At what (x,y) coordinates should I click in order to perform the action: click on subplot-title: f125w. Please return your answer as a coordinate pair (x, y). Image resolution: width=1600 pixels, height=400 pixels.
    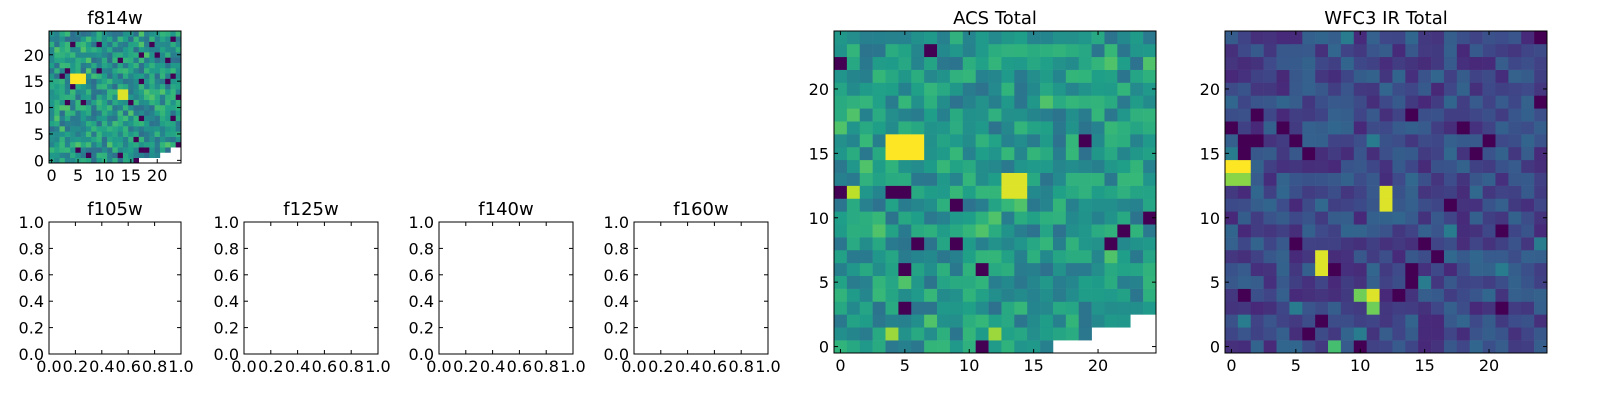
    Looking at the image, I should click on (310, 209).